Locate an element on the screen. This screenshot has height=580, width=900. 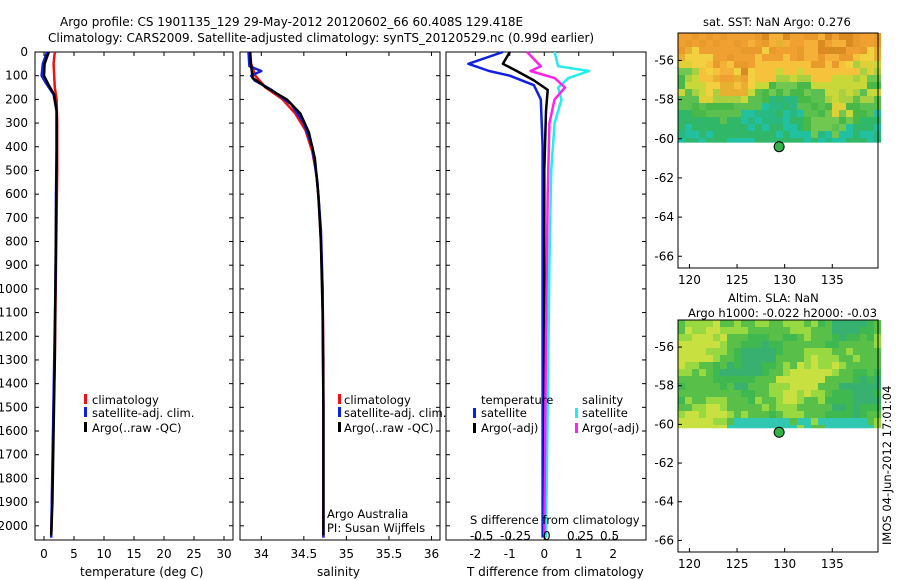
y-tick-label: -62 is located at coordinates (664, 463).